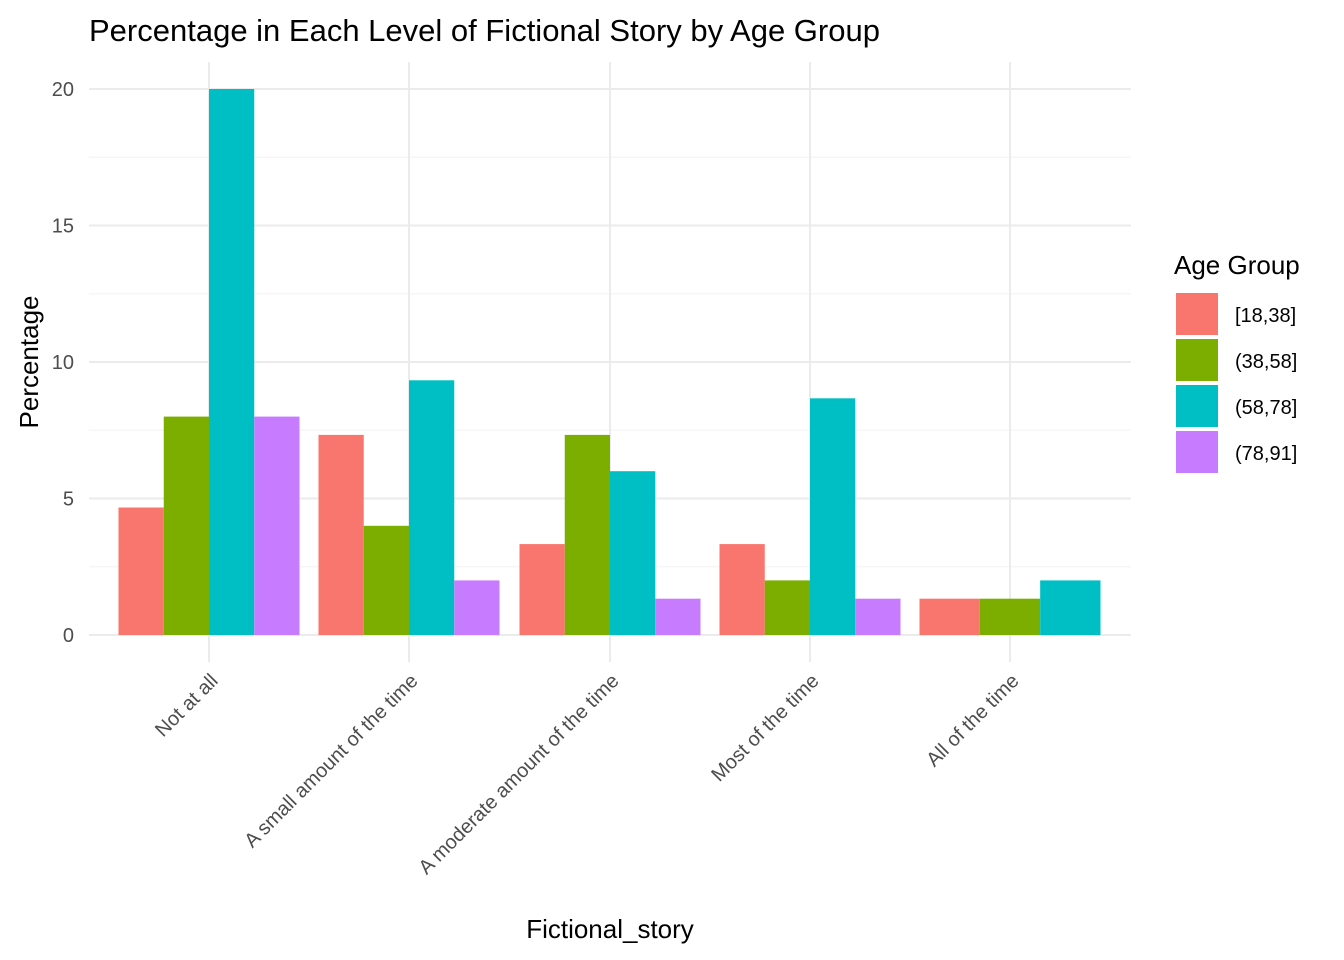 The height and width of the screenshot is (960, 1344). I want to click on y-tick-label: 5, so click(68, 500).